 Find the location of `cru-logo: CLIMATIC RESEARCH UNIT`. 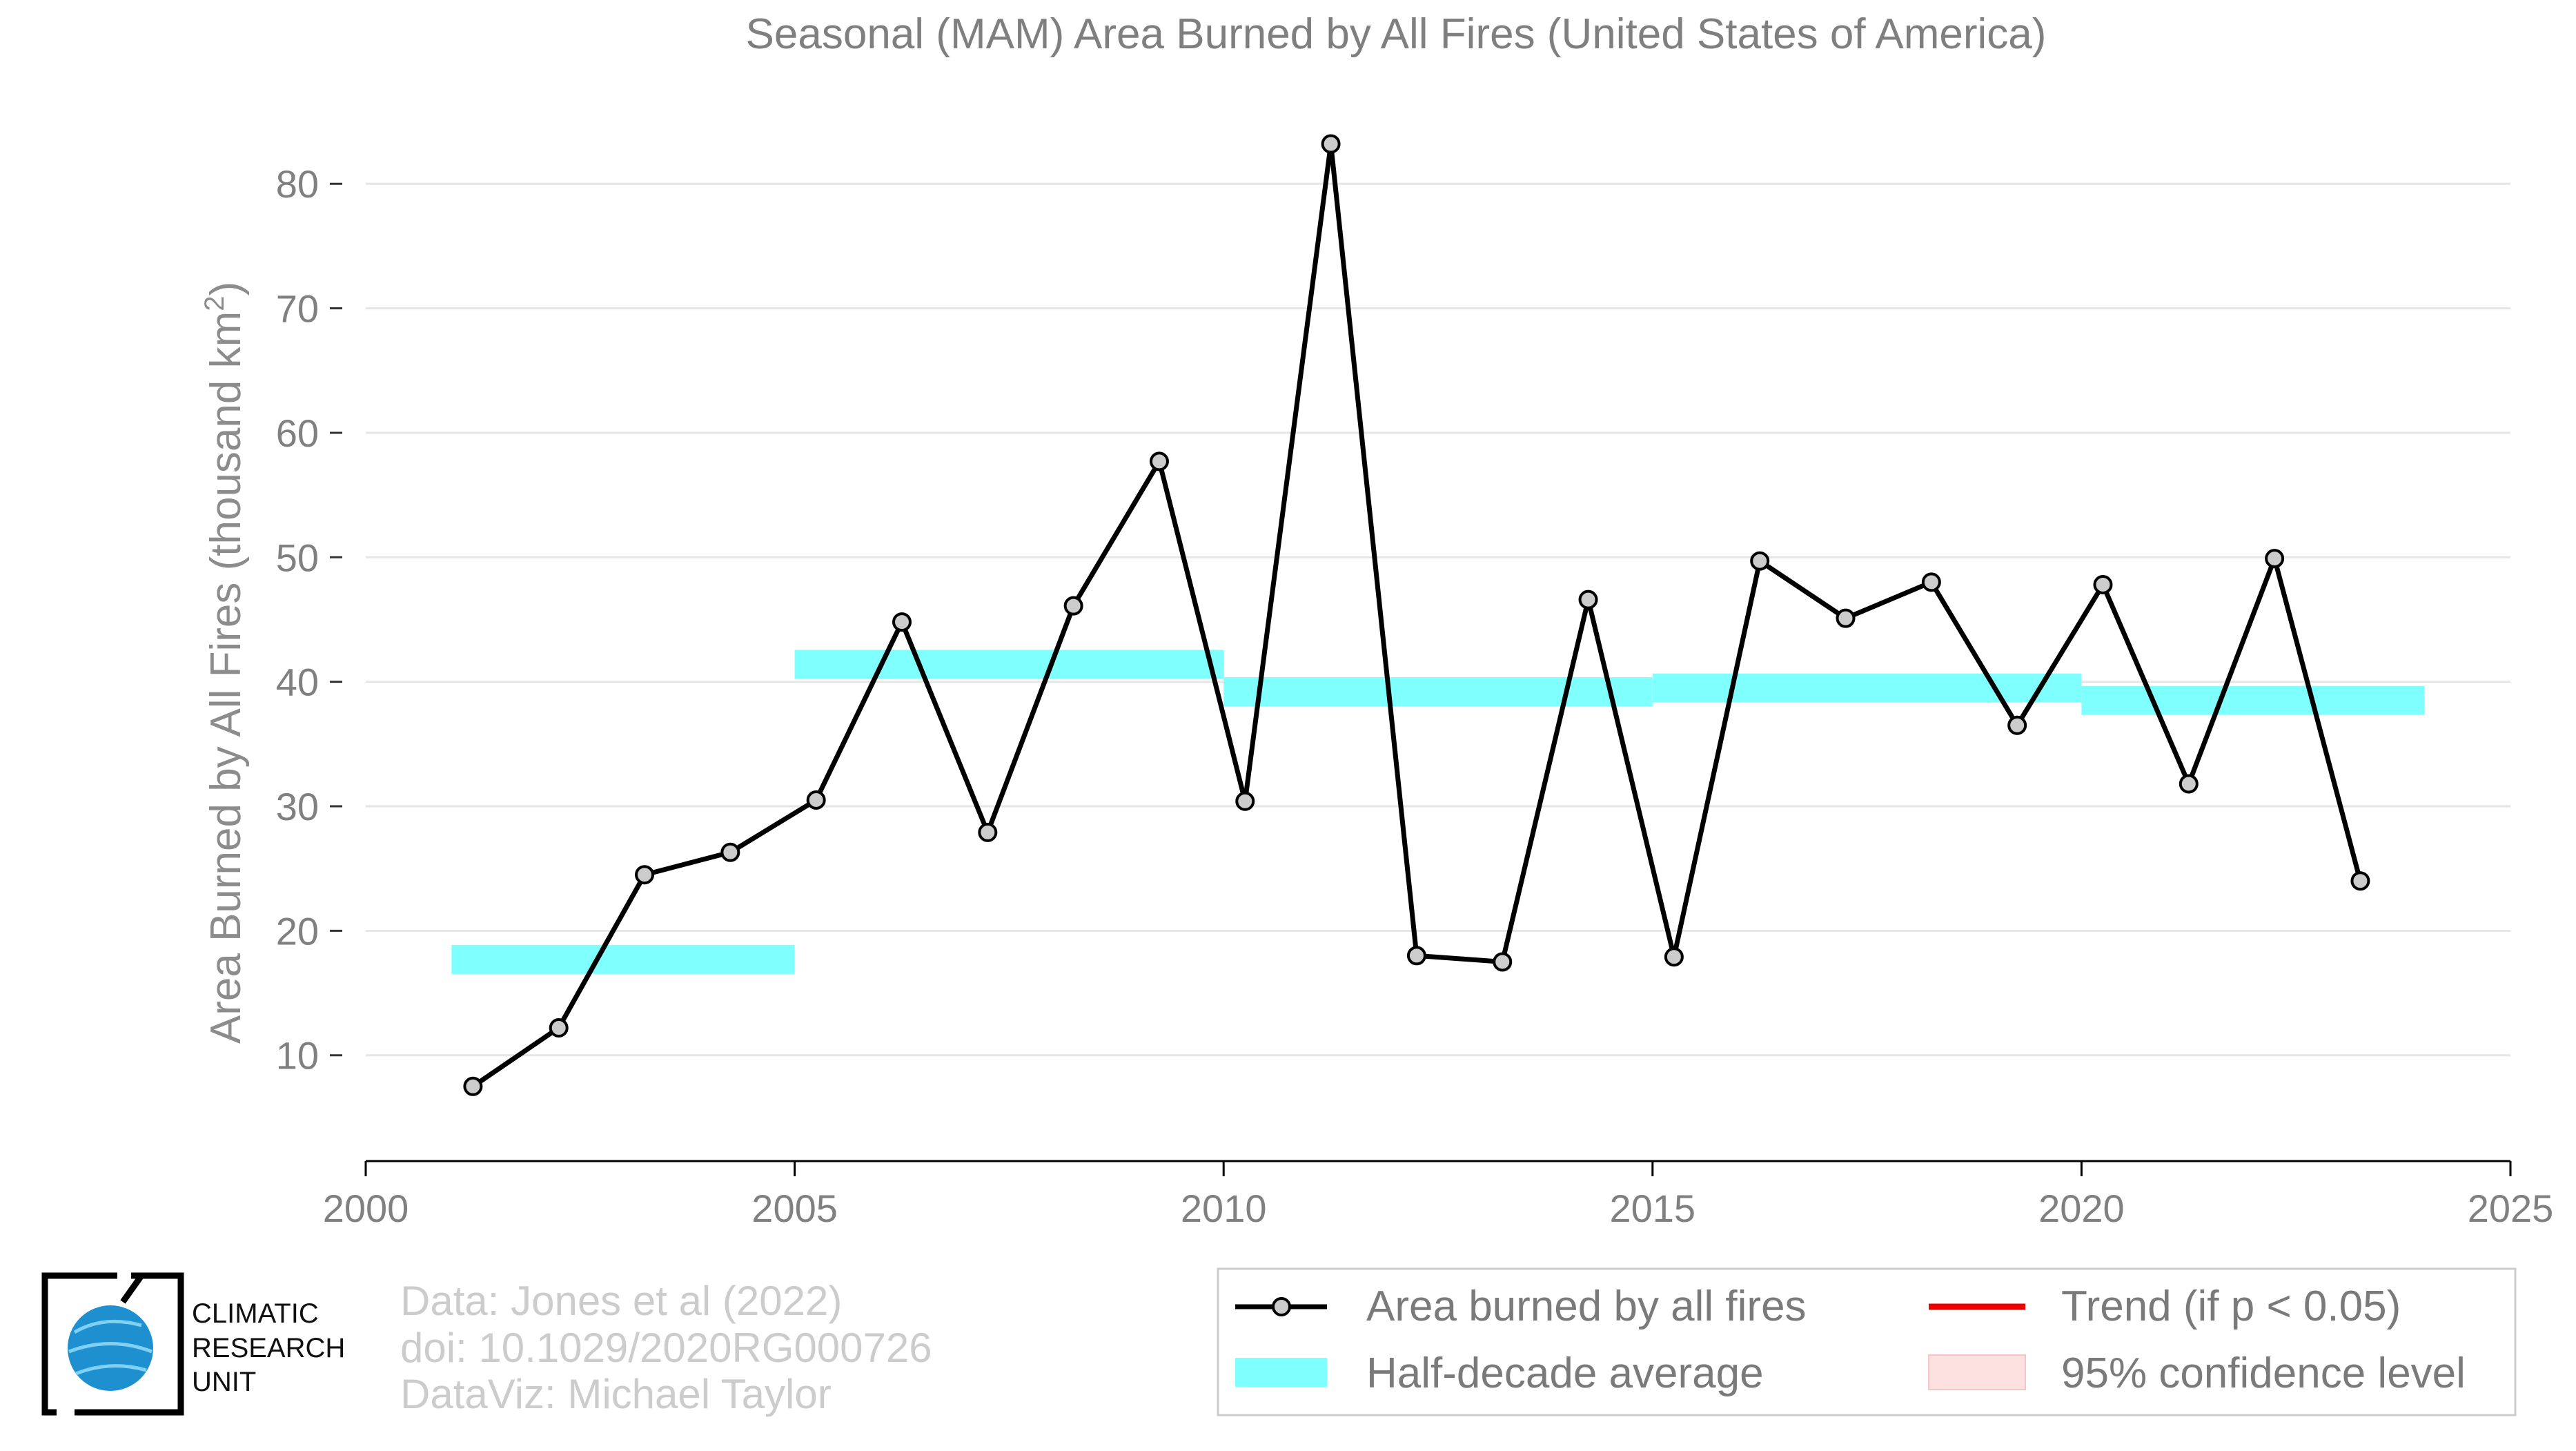

cru-logo: CLIMATIC RESEARCH UNIT is located at coordinates (193, 1344).